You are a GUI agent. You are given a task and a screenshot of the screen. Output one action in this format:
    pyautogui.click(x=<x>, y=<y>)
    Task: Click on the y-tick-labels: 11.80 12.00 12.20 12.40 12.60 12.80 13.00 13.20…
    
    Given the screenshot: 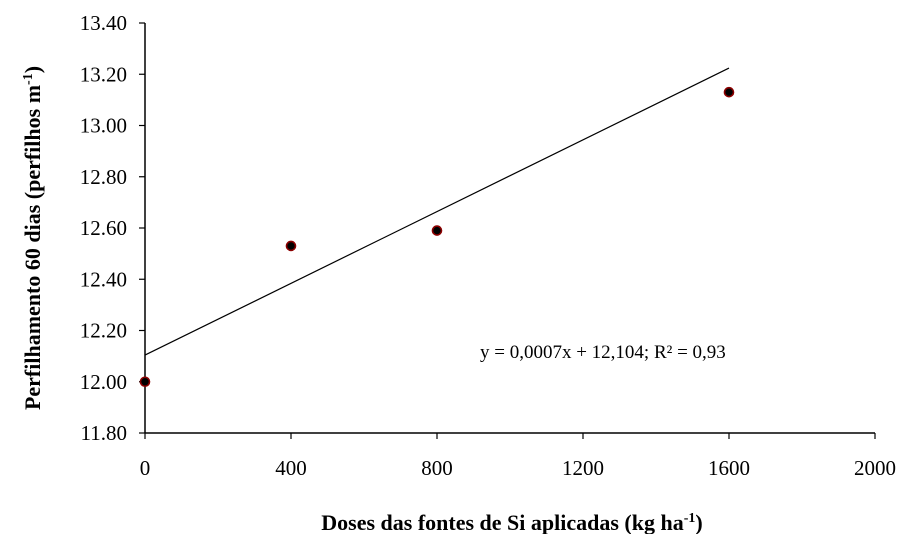 What is the action you would take?
    pyautogui.click(x=103, y=228)
    